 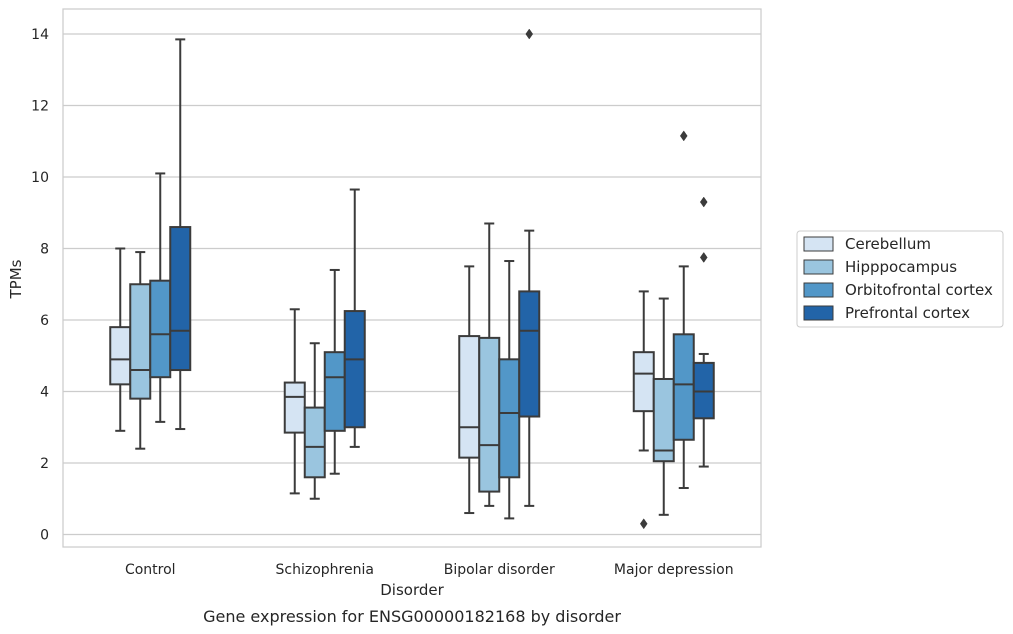 I want to click on x-tick-label: Schizophrenia, so click(x=325, y=570).